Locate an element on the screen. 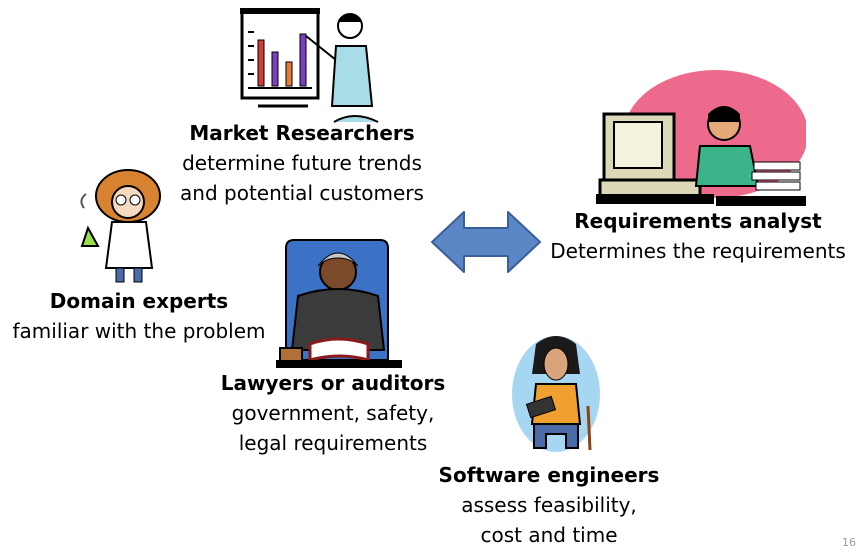 This screenshot has height=560, width=858. software-engineer-illustration is located at coordinates (556, 394).